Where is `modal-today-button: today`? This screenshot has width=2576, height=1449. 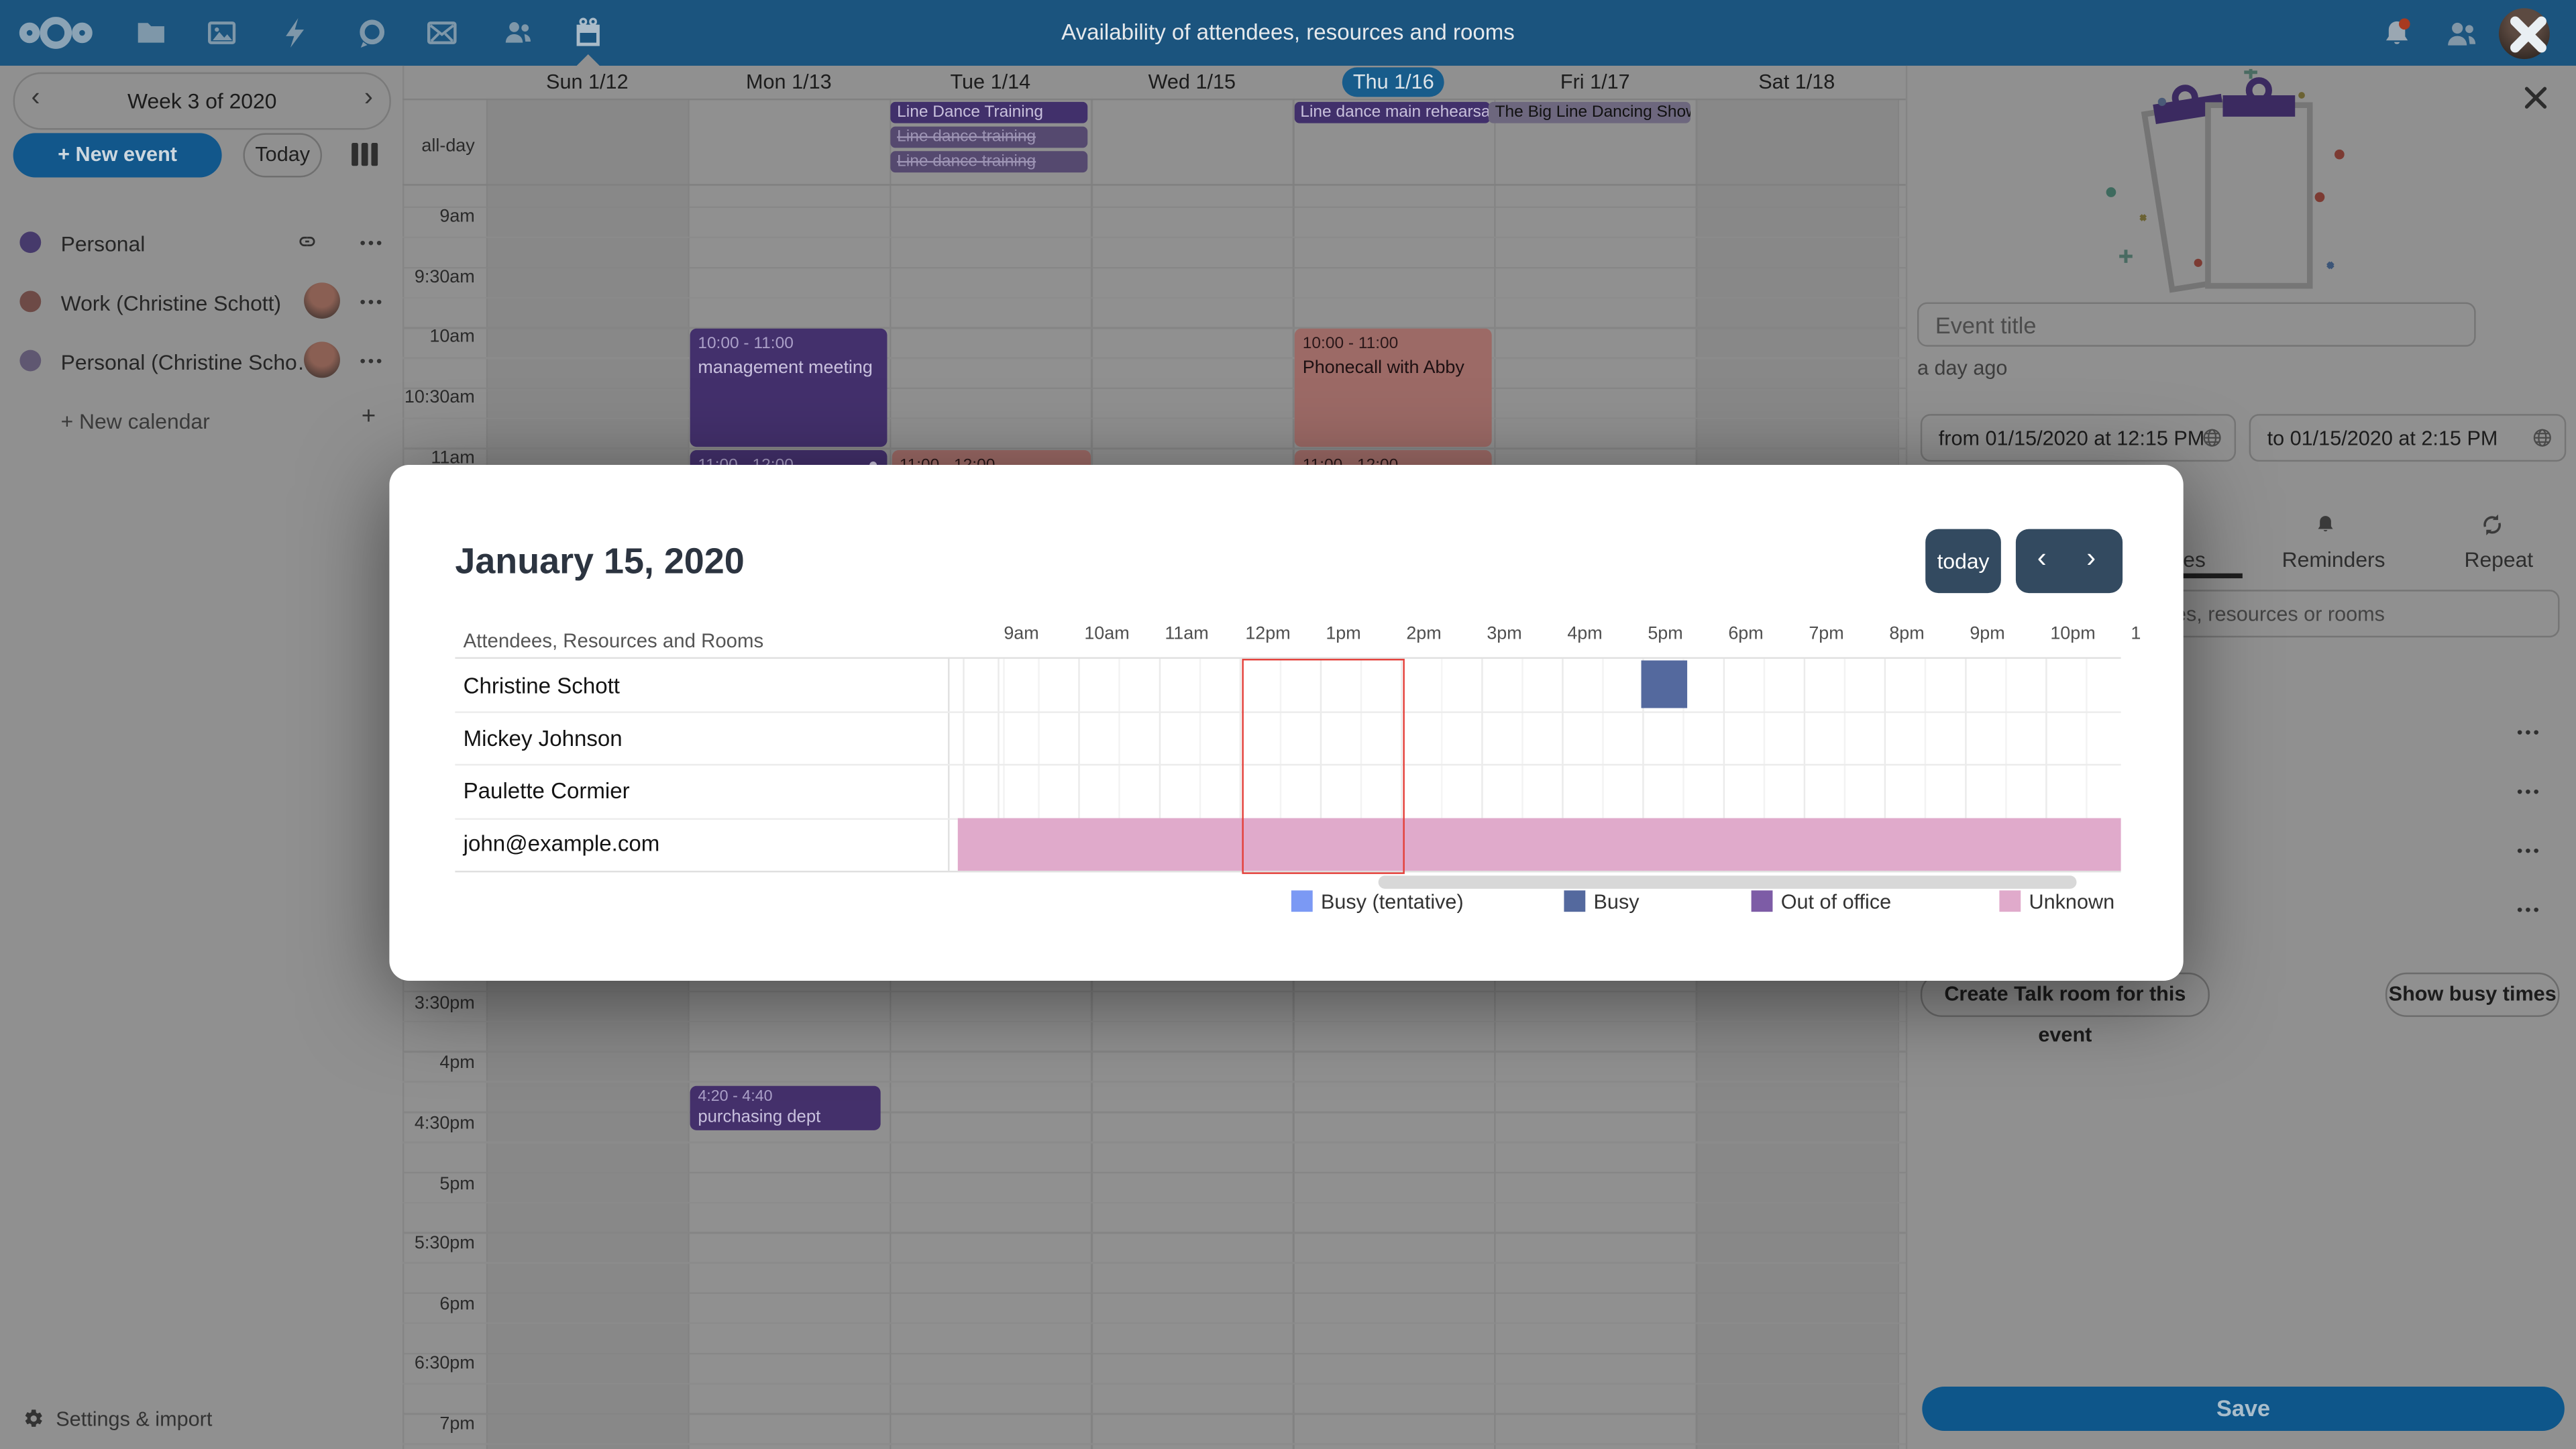 modal-today-button: today is located at coordinates (1963, 561).